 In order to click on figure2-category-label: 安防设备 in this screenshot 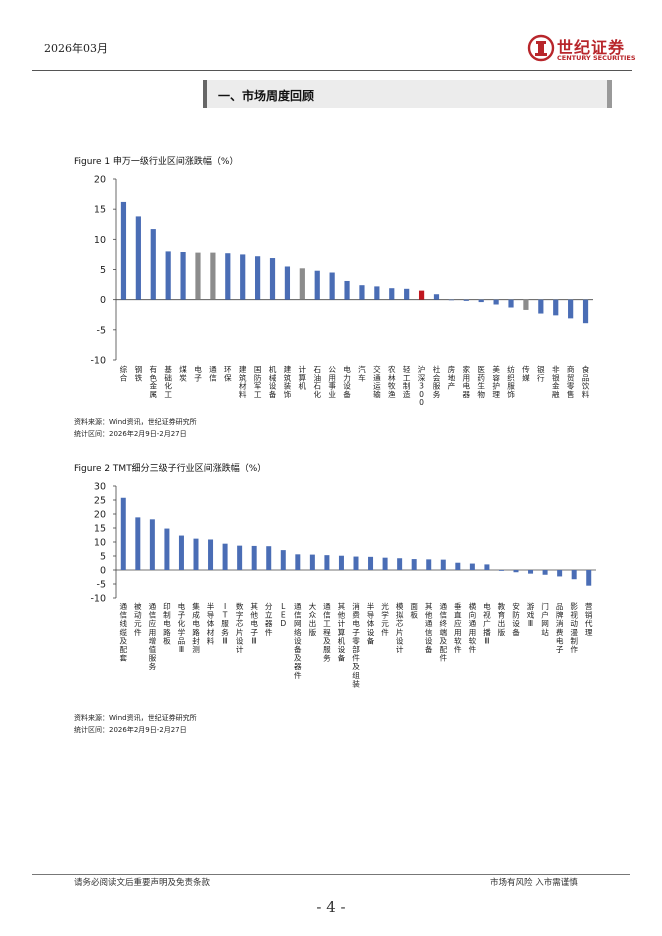, I will do `click(516, 619)`.